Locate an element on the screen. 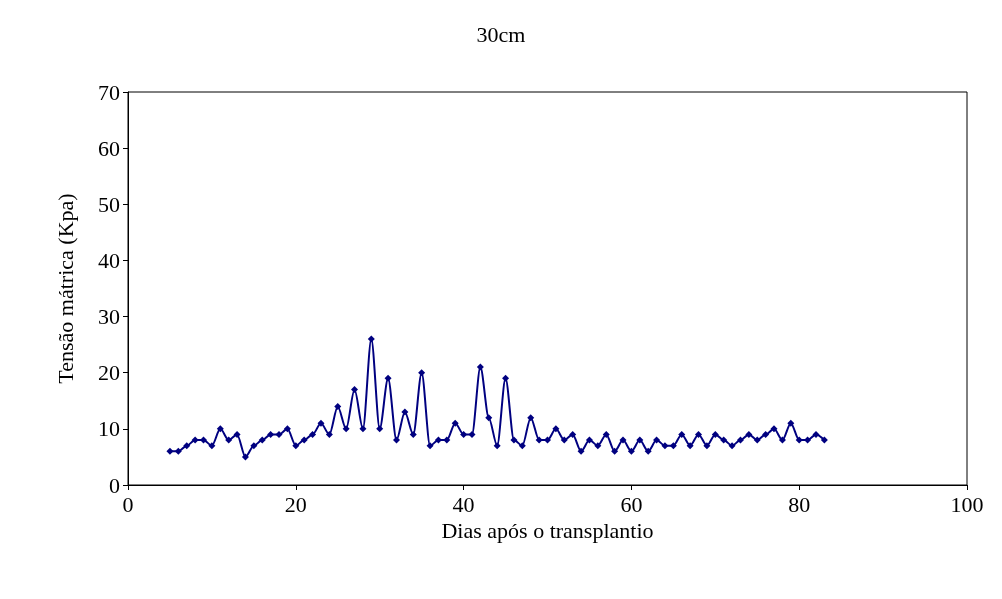 This screenshot has width=1002, height=599. x-tick-label: 40 is located at coordinates (463, 504).